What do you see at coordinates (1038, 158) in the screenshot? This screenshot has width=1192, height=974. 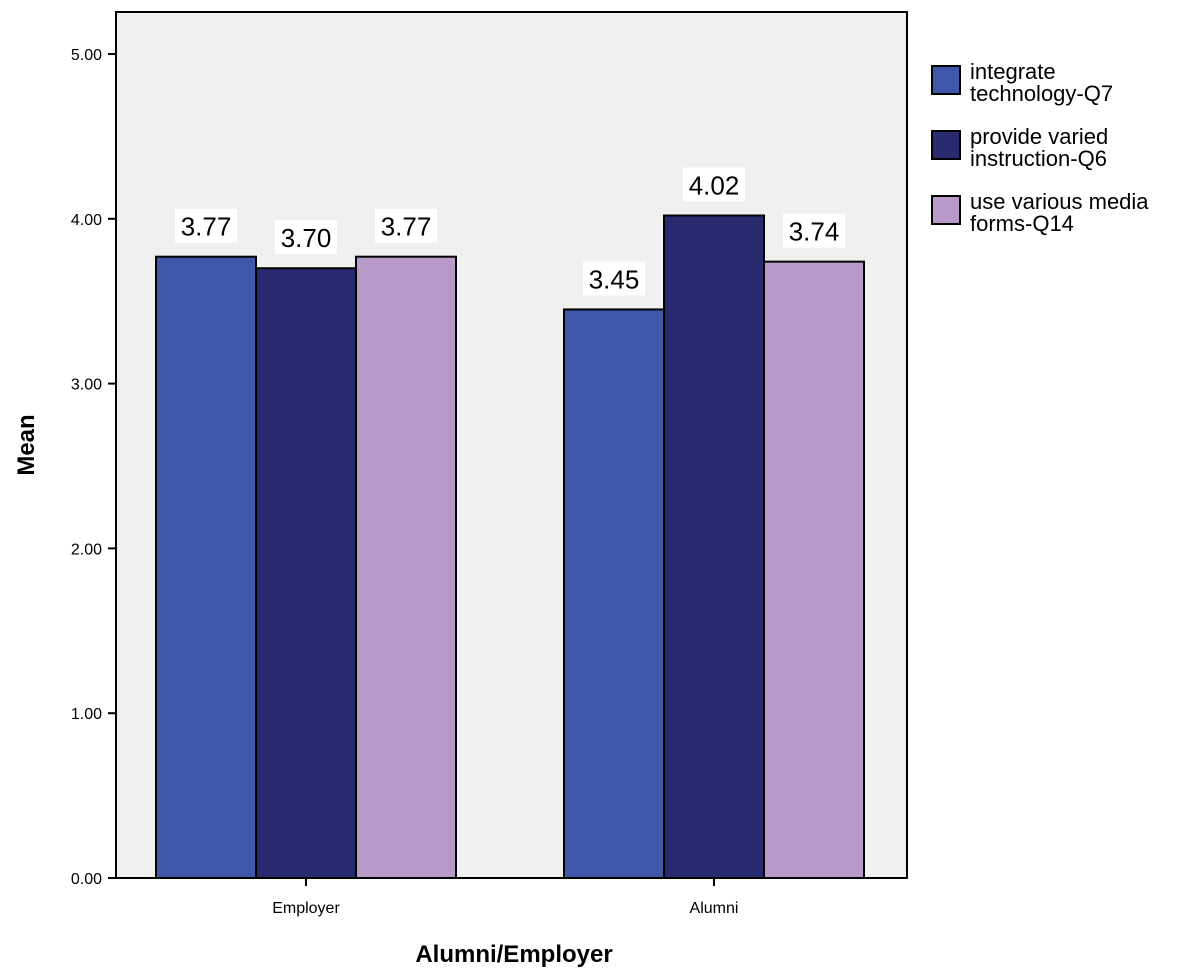 I see `legend-label: instruction-Q6` at bounding box center [1038, 158].